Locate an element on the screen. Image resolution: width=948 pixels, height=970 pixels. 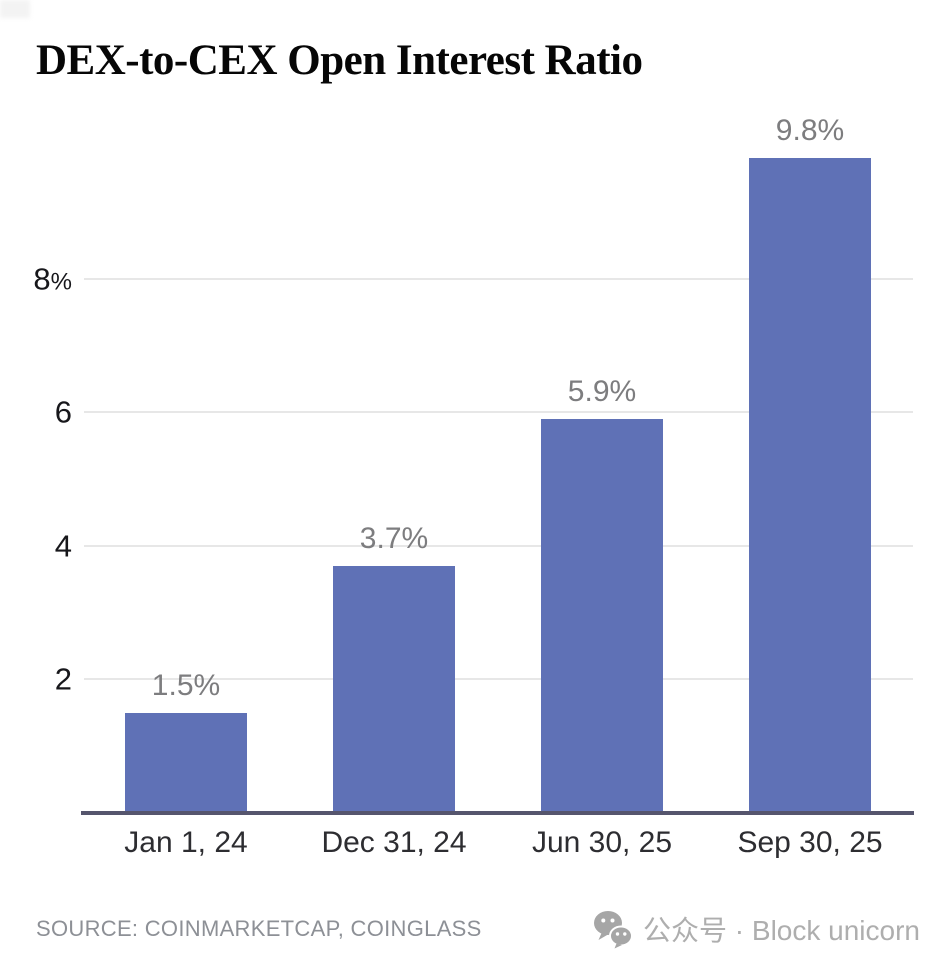
gridline-4: 4 is located at coordinates (484, 545).